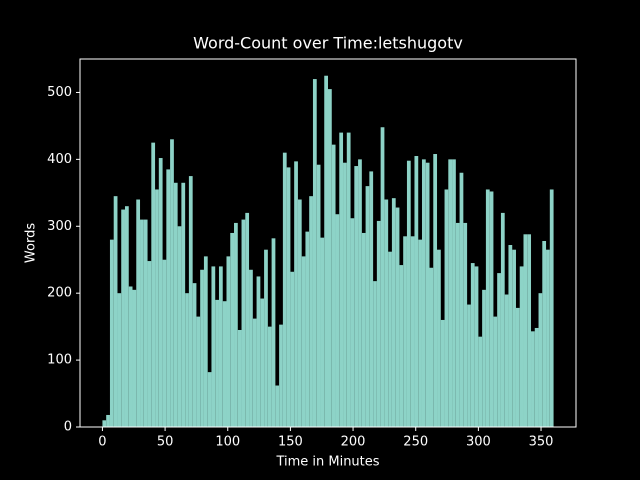 The image size is (640, 480). What do you see at coordinates (59, 226) in the screenshot?
I see `y-tick-label: 300` at bounding box center [59, 226].